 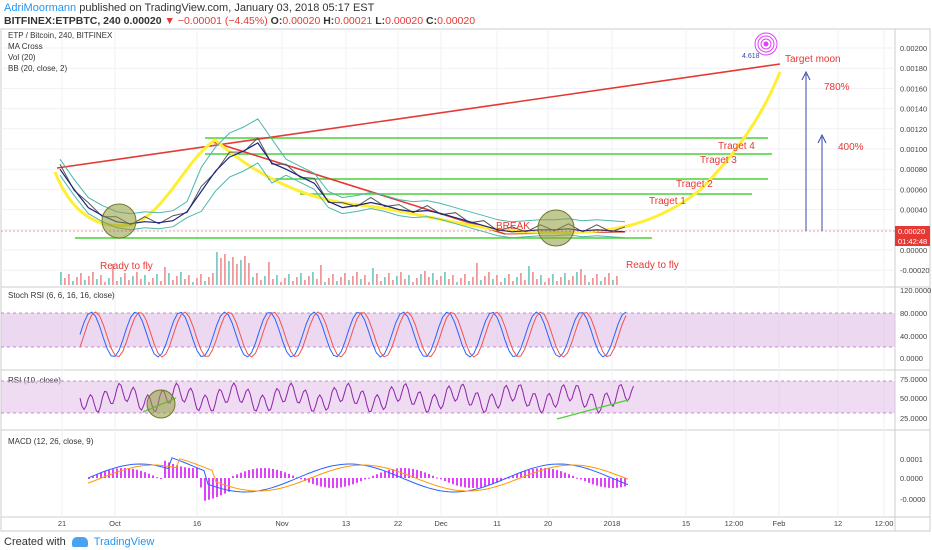 What do you see at coordinates (60, 35) in the screenshot?
I see `legend-title: ETP / Bitcoin, 240, BITFINEX` at bounding box center [60, 35].